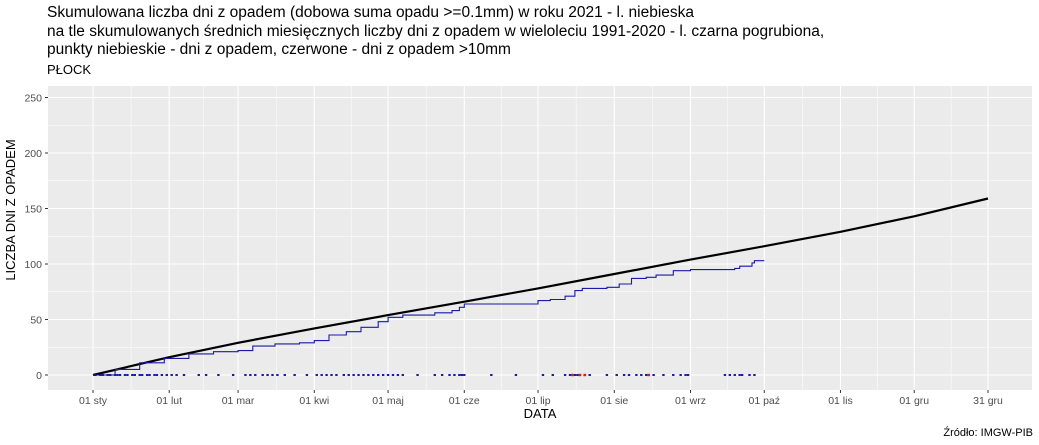  I want to click on y-tick-label: 100, so click(33, 265).